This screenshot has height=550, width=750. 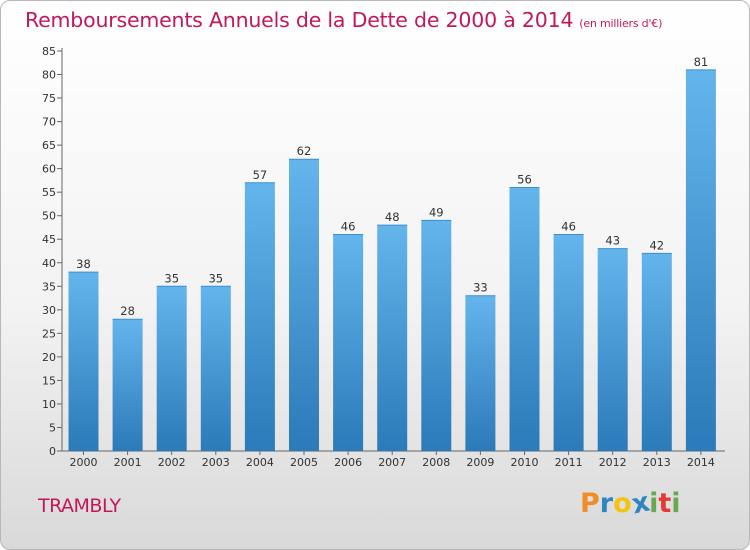 What do you see at coordinates (127, 311) in the screenshot?
I see `bar-value-label: 28` at bounding box center [127, 311].